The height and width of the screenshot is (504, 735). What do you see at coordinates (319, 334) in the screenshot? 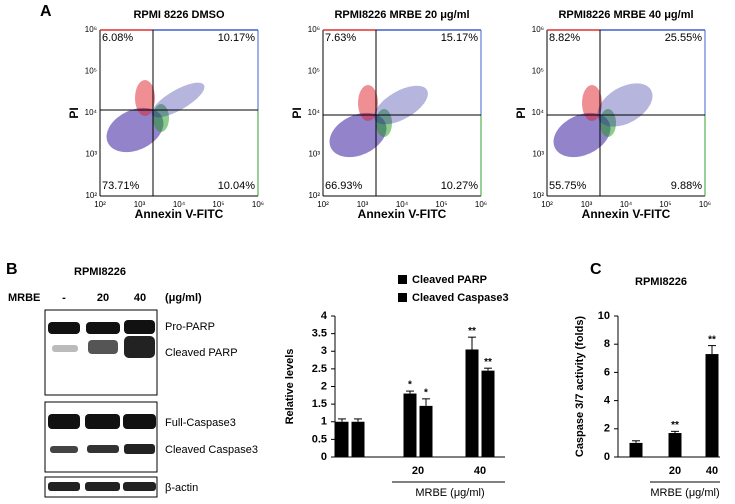
I see `y-tick-label: 3.5` at bounding box center [319, 334].